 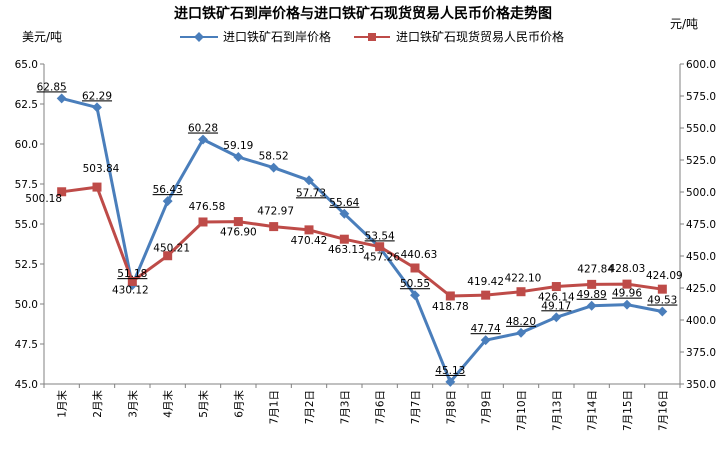 What do you see at coordinates (275, 212) in the screenshot?
I see `data-label-rmb-price: 472.97` at bounding box center [275, 212].